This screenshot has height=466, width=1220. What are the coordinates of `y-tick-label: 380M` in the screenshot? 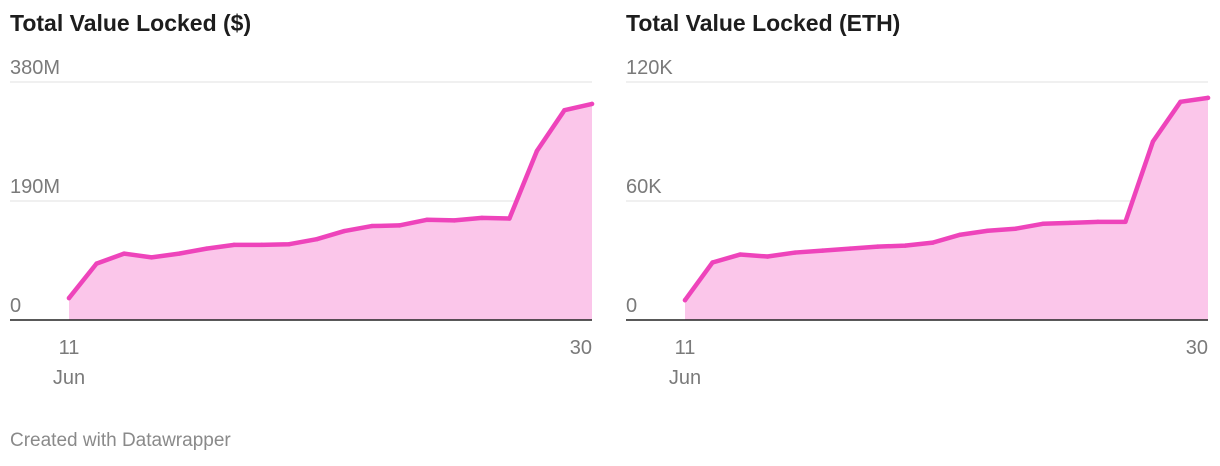 It's located at (35, 68).